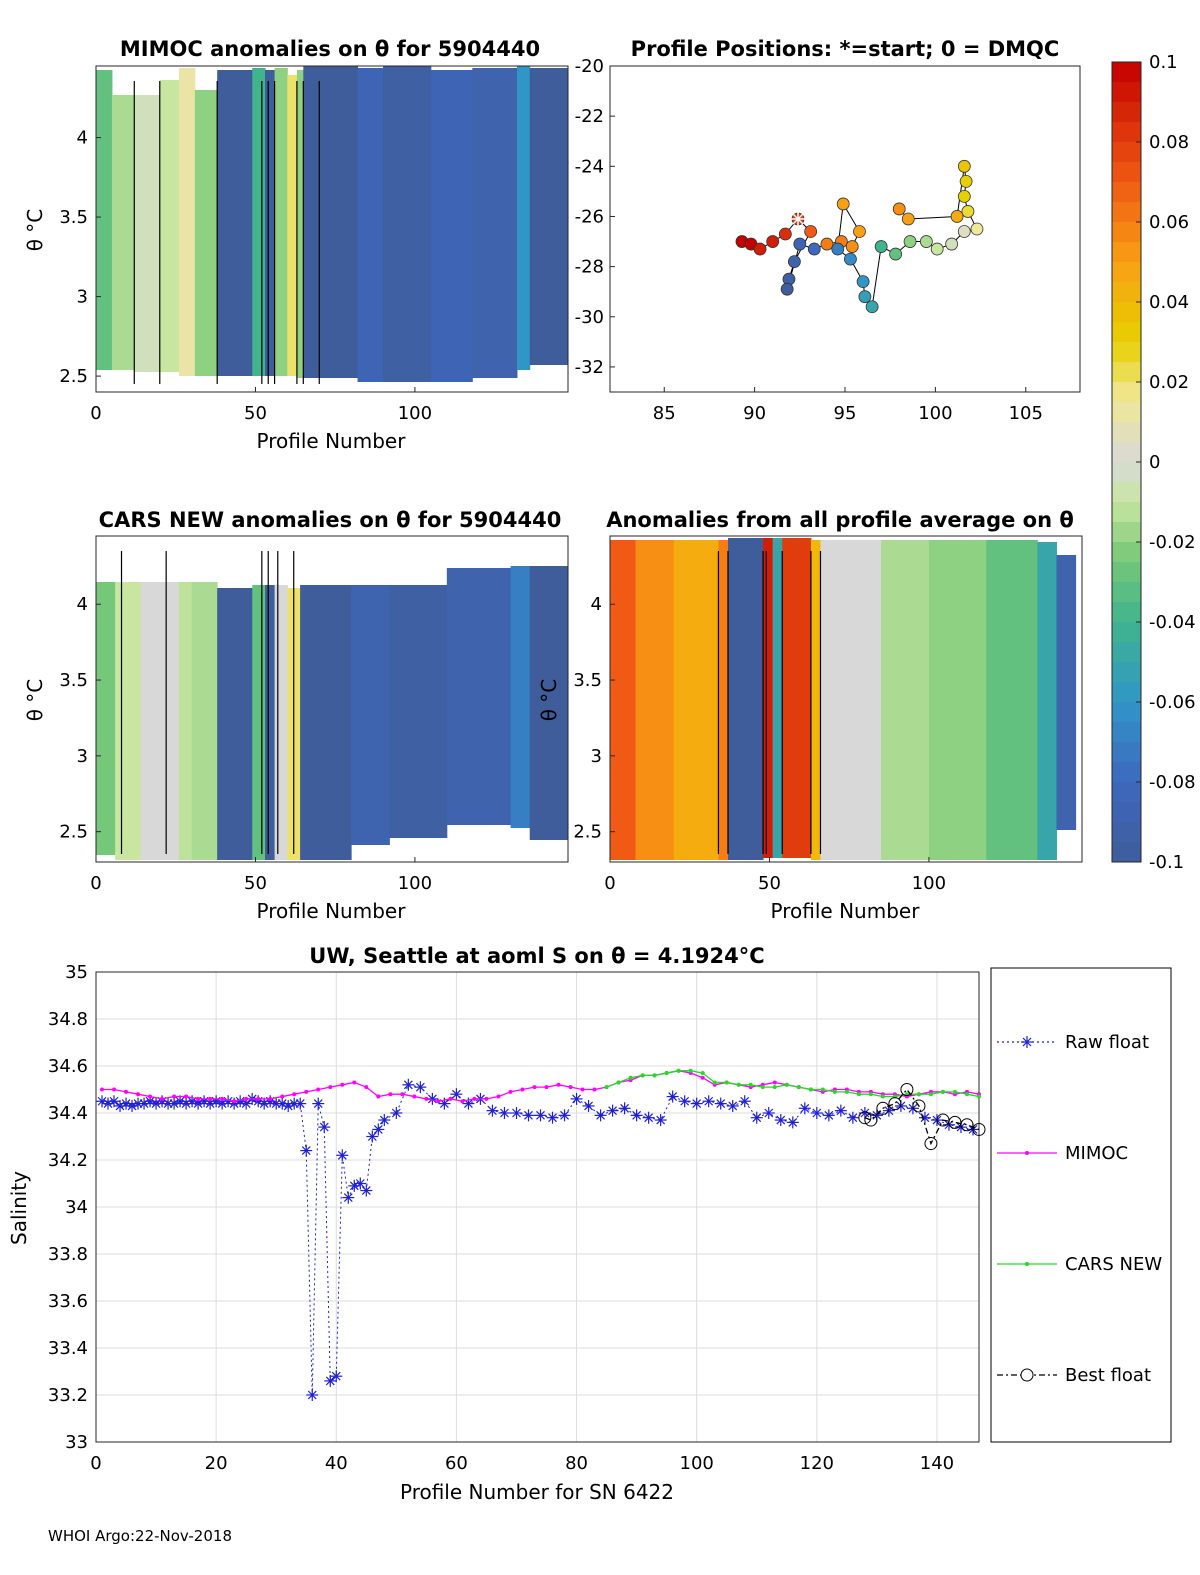  I want to click on y-tick-label: 4, so click(596, 604).